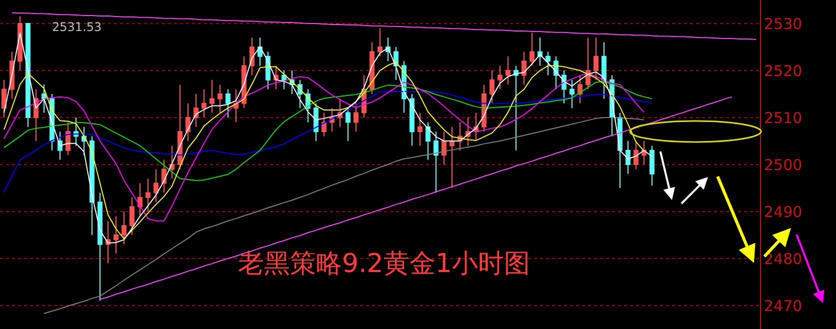 This screenshot has width=836, height=329. I want to click on y-tick-label: 2470, so click(783, 305).